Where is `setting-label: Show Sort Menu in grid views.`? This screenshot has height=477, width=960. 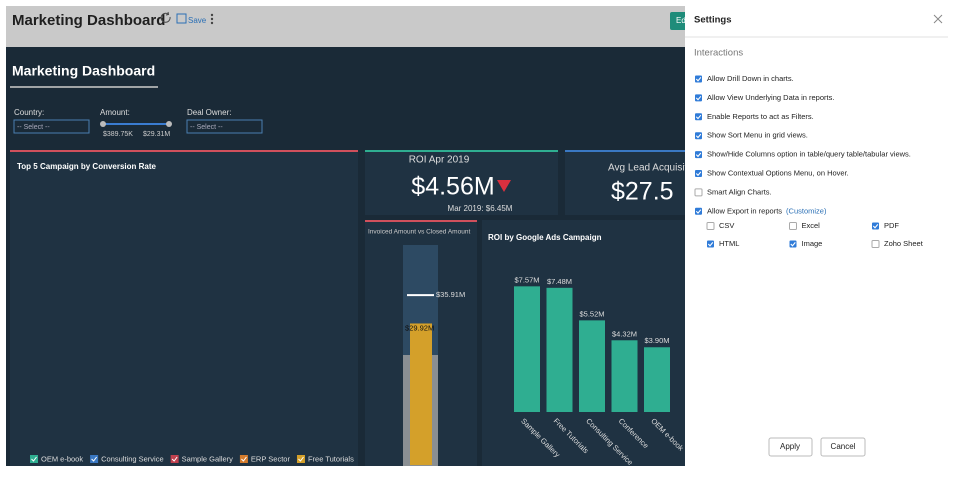 setting-label: Show Sort Menu in grid views. is located at coordinates (757, 135).